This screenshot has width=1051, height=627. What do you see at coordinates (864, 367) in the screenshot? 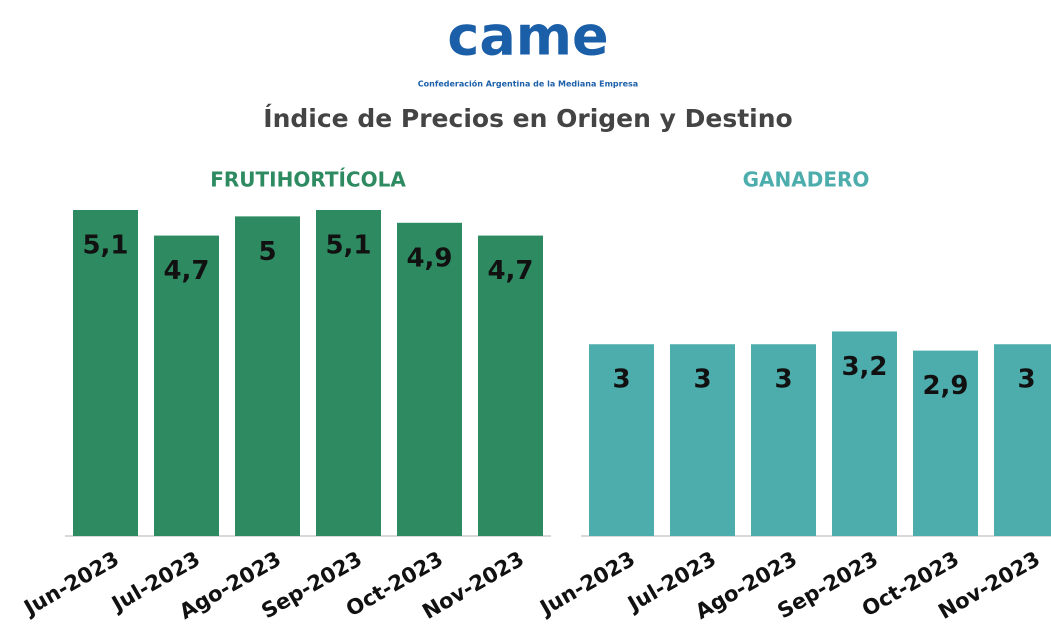
I see `value-label: 3,2` at bounding box center [864, 367].